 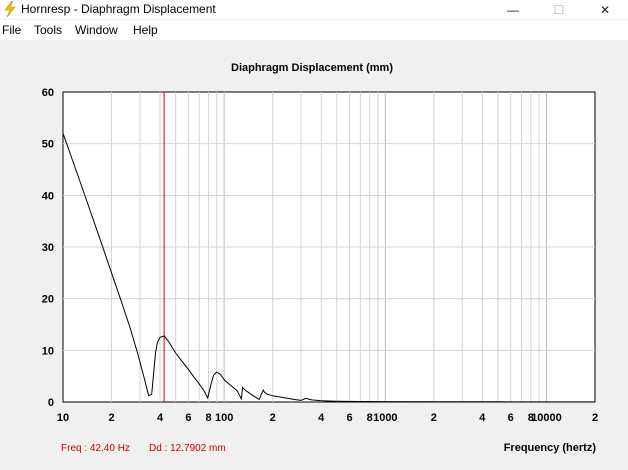 I want to click on maximize-icon: ☐, so click(x=559, y=9).